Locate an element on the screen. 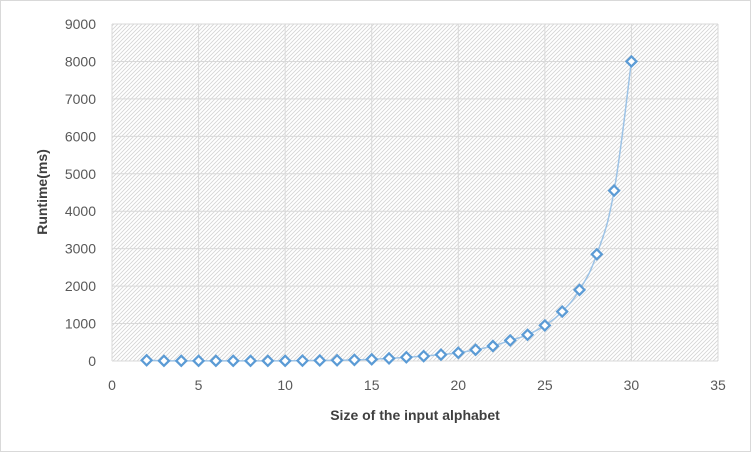 Image resolution: width=751 pixels, height=453 pixels. y-tick-labels: 0 1000 2000 3000 4000 5000 6000 7000 8000 9000 is located at coordinates (80, 192).